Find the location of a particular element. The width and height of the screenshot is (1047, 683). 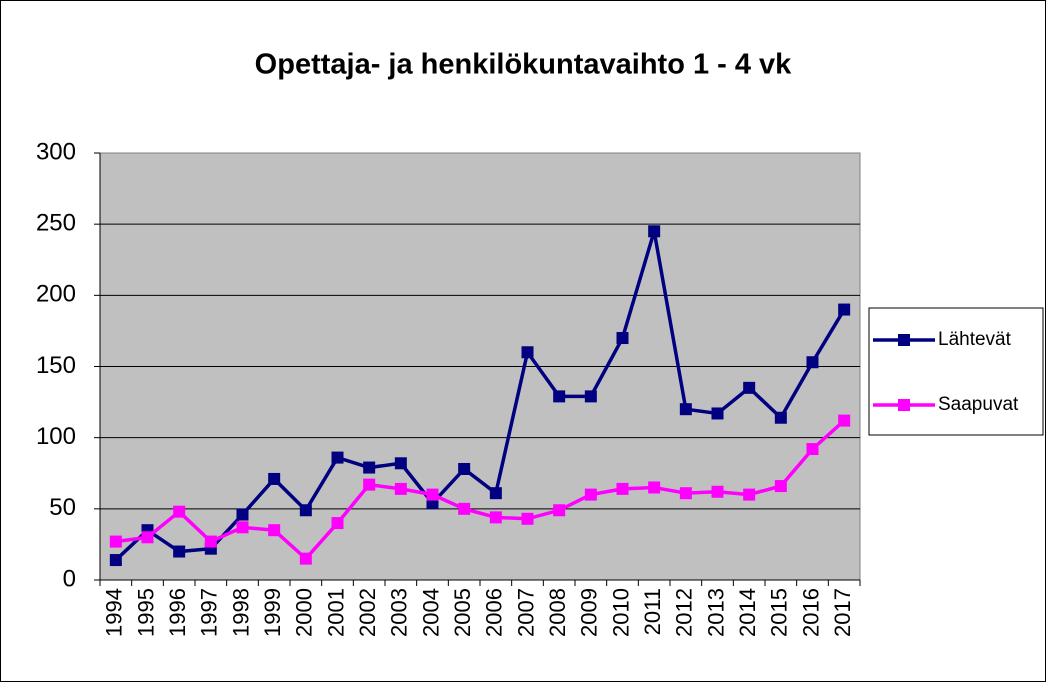

legend-label: Lähtevät is located at coordinates (975, 339).